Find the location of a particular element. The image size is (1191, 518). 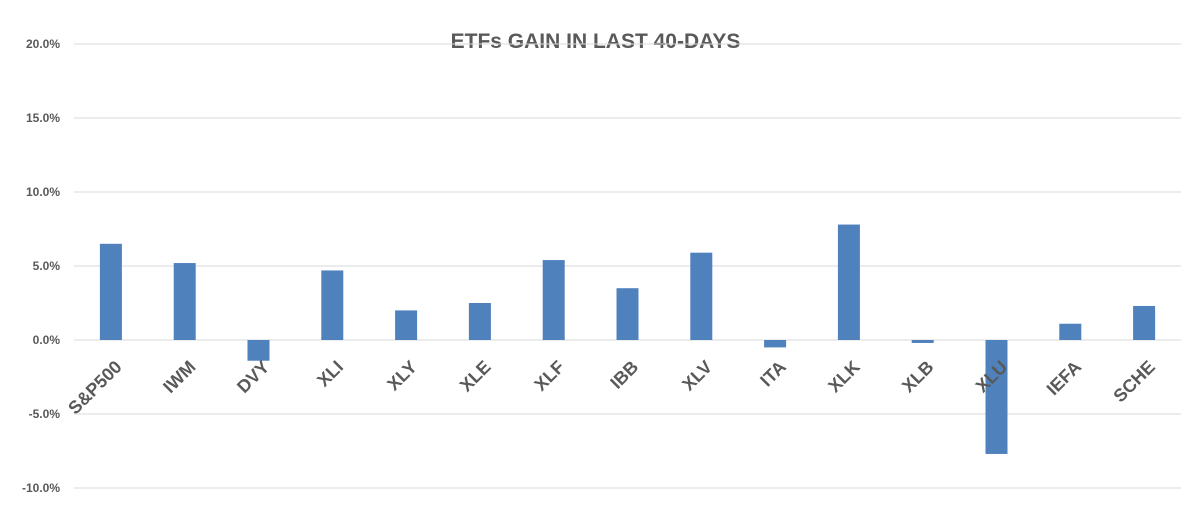

x-tick-label: XLE is located at coordinates (475, 376).